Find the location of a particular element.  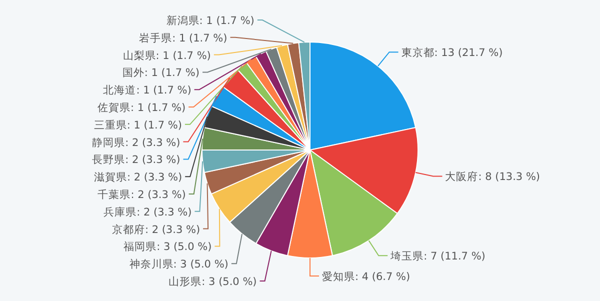

slice-label: 埼玉県: 7 (11.7 %) is located at coordinates (438, 256).